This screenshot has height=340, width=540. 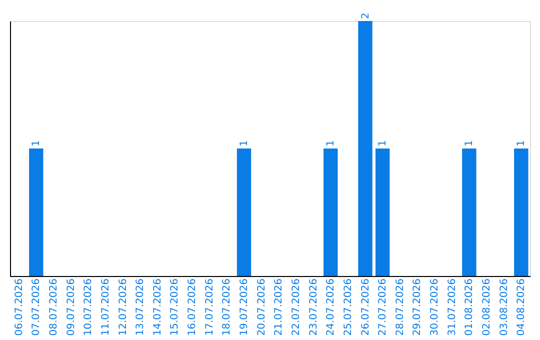 What do you see at coordinates (192, 307) in the screenshot?
I see `x-tick-label: 16.07.2026` at bounding box center [192, 307].